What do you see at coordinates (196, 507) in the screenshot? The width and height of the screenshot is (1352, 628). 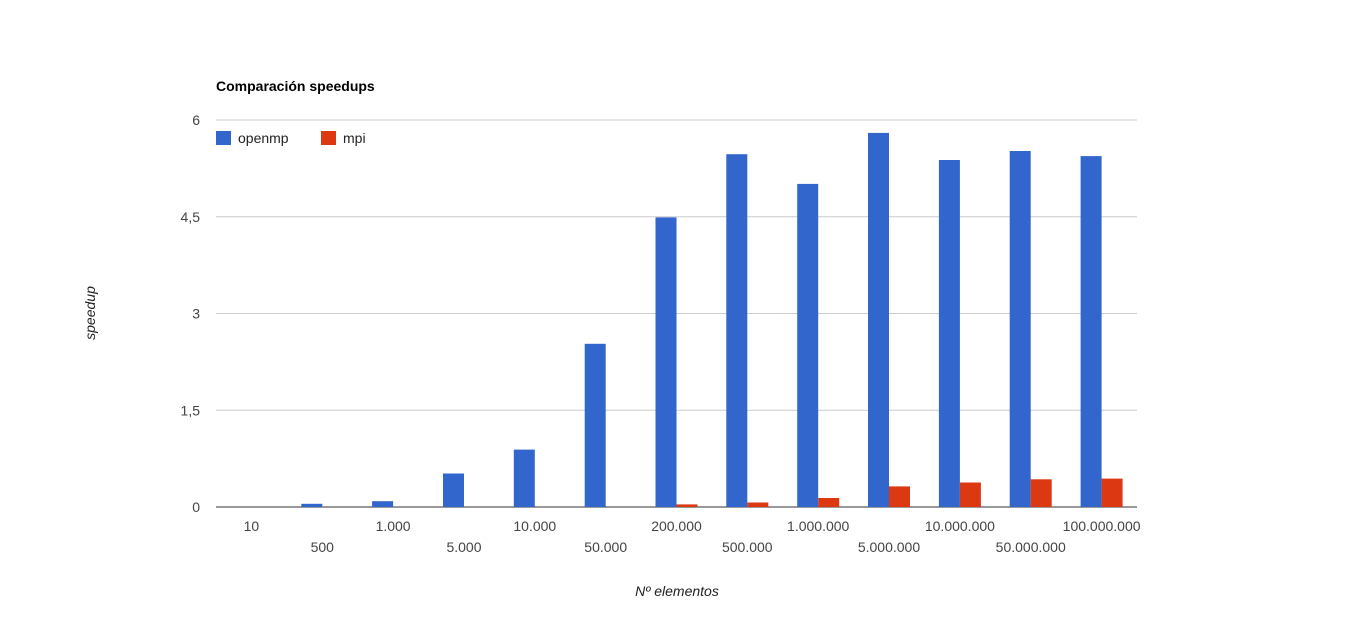 I see `y-tick-label: 0` at bounding box center [196, 507].